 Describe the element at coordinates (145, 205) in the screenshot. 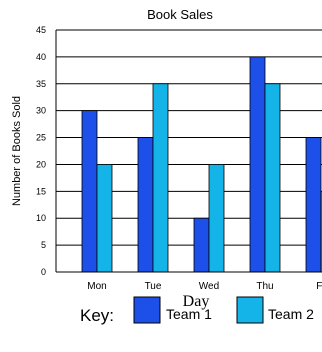

I see `bar-team-1-tue` at that location.